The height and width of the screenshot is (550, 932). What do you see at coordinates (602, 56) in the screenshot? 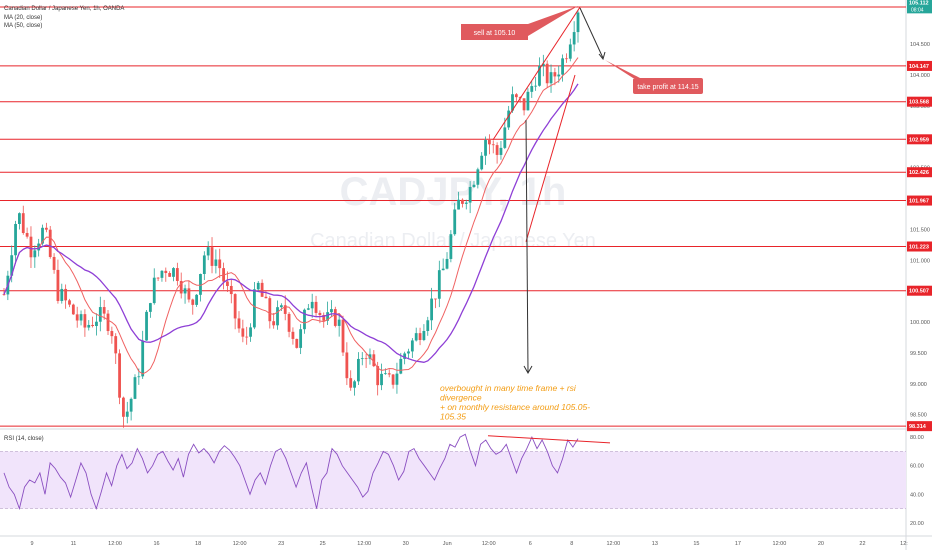
I see `sell-arrow-head` at bounding box center [602, 56].